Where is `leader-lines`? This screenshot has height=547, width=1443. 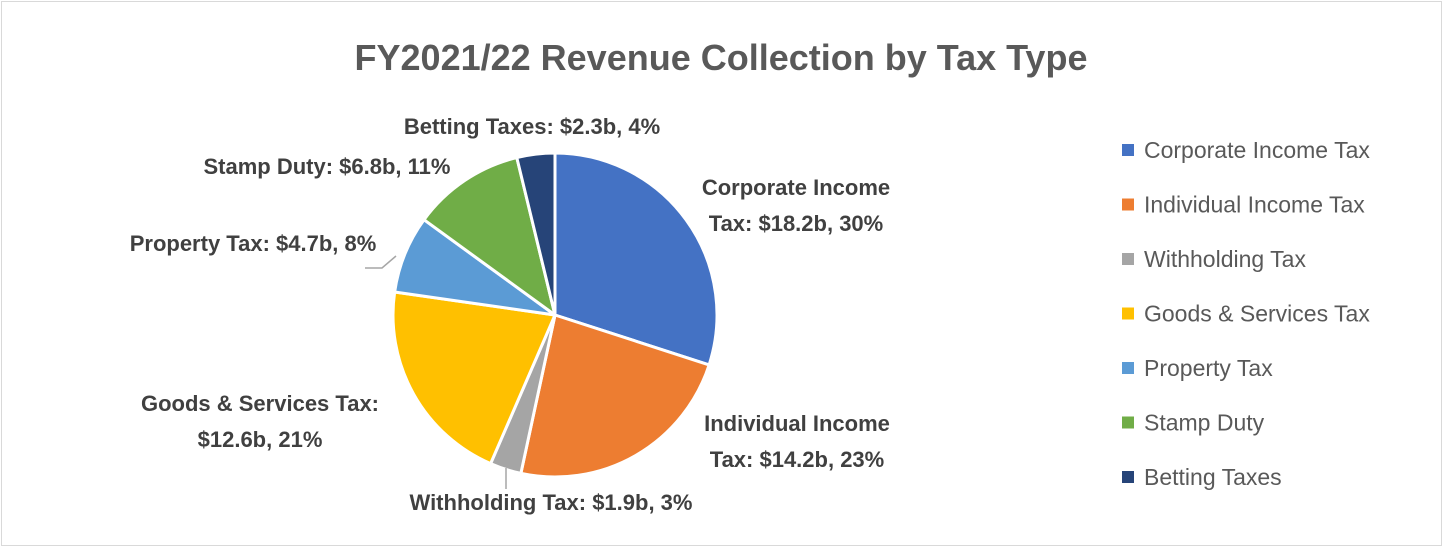 leader-lines is located at coordinates (436, 372).